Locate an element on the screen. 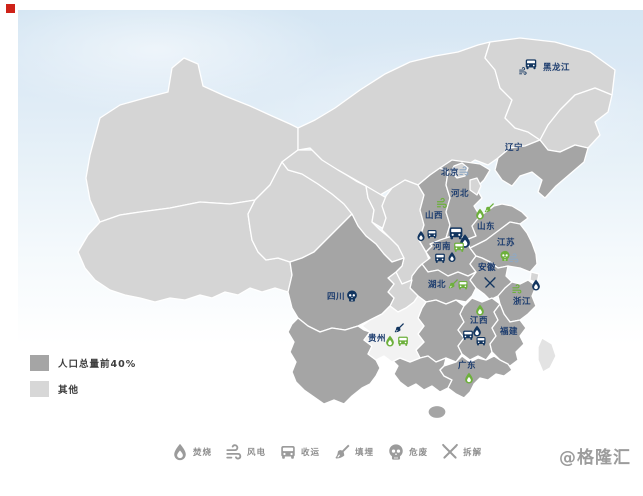  wind-icon is located at coordinates (234, 452).